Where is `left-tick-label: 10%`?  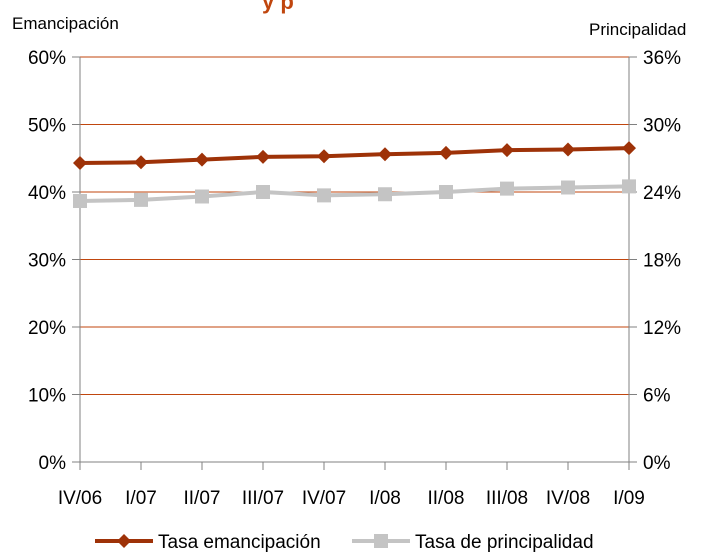 left-tick-label: 10% is located at coordinates (47, 396).